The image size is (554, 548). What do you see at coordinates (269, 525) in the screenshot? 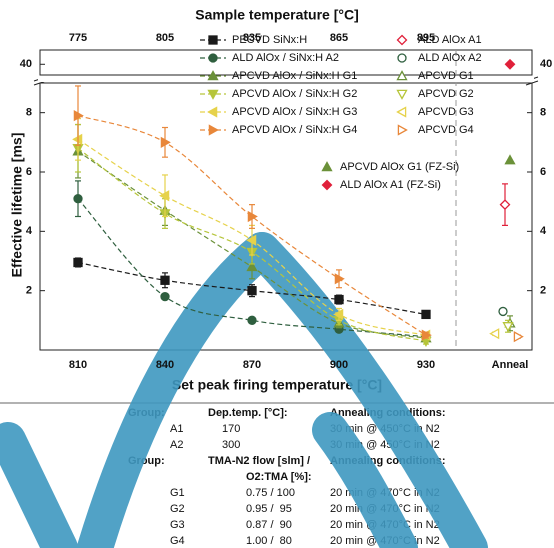
I see `table-cell: 0.87 / 90` at bounding box center [269, 525].